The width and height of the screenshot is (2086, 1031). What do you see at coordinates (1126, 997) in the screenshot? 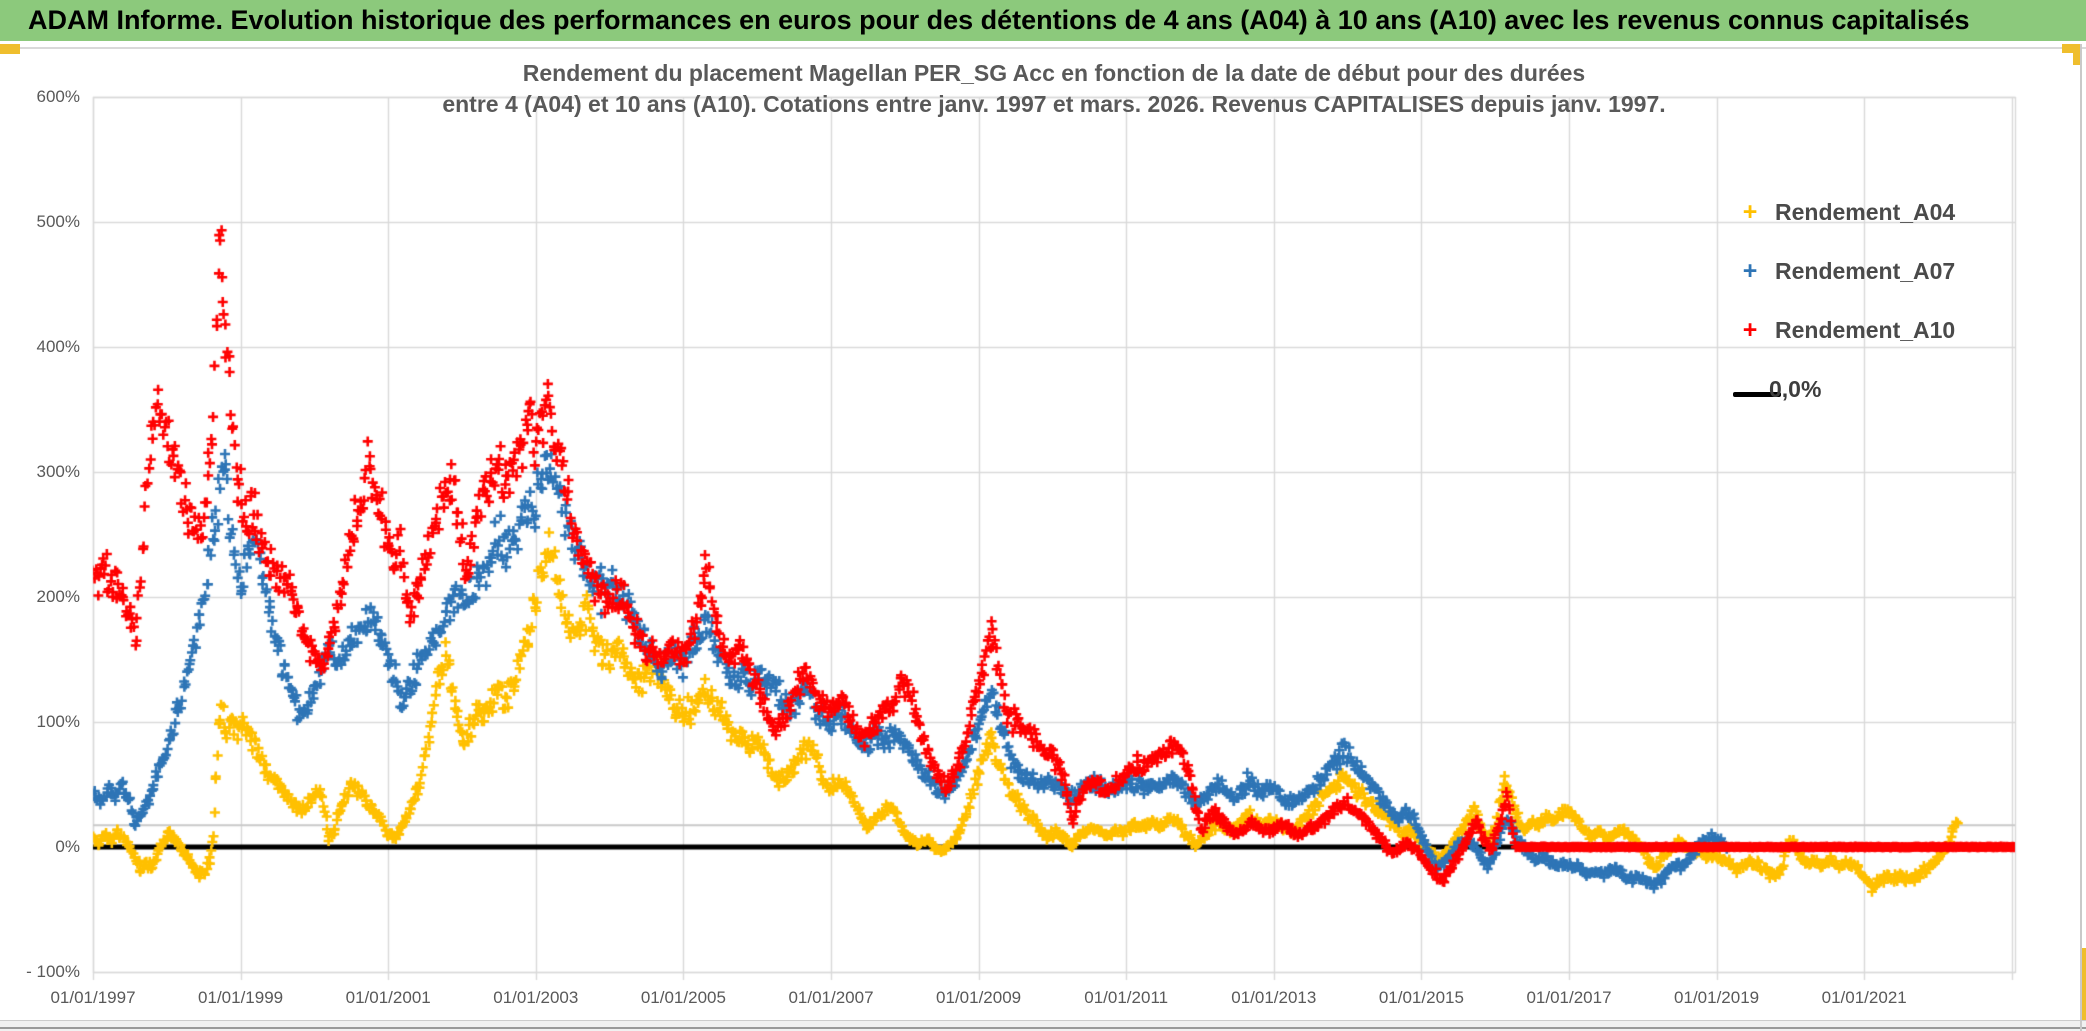
I see `x-axis-tick-label: 01/01/2011` at bounding box center [1126, 997].